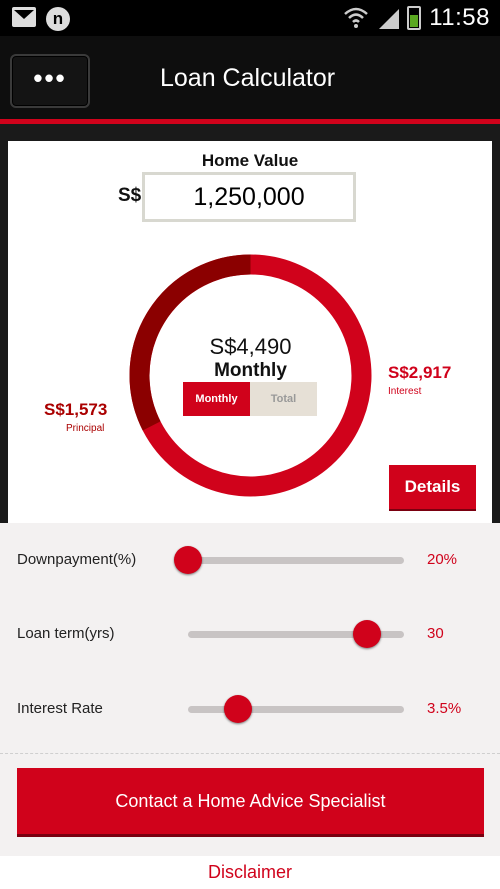  I want to click on wifi-icon, so click(356, 17).